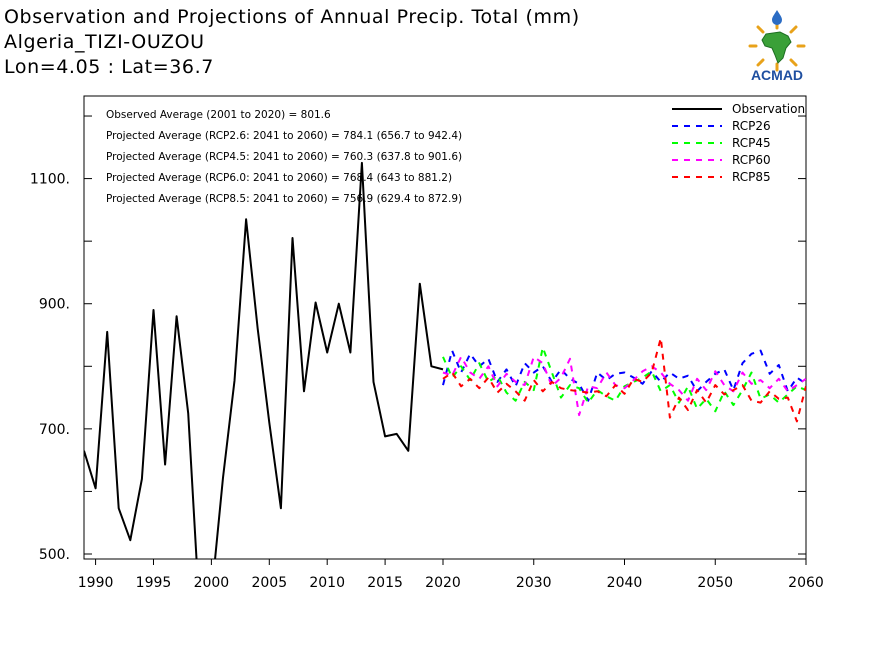 The height and width of the screenshot is (659, 879). Describe the element at coordinates (715, 583) in the screenshot. I see `x-tick-label: 2050` at that location.